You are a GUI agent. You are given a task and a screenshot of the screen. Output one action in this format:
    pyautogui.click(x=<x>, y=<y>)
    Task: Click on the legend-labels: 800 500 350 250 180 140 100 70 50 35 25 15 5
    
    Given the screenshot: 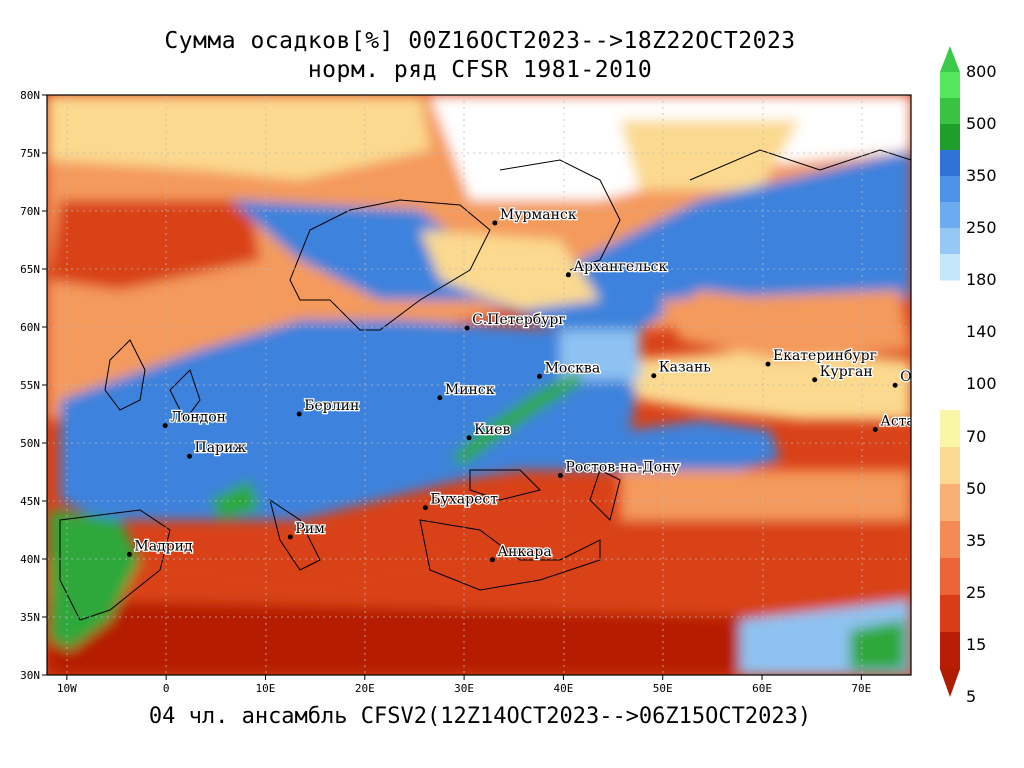 What is the action you would take?
    pyautogui.click(x=981, y=384)
    